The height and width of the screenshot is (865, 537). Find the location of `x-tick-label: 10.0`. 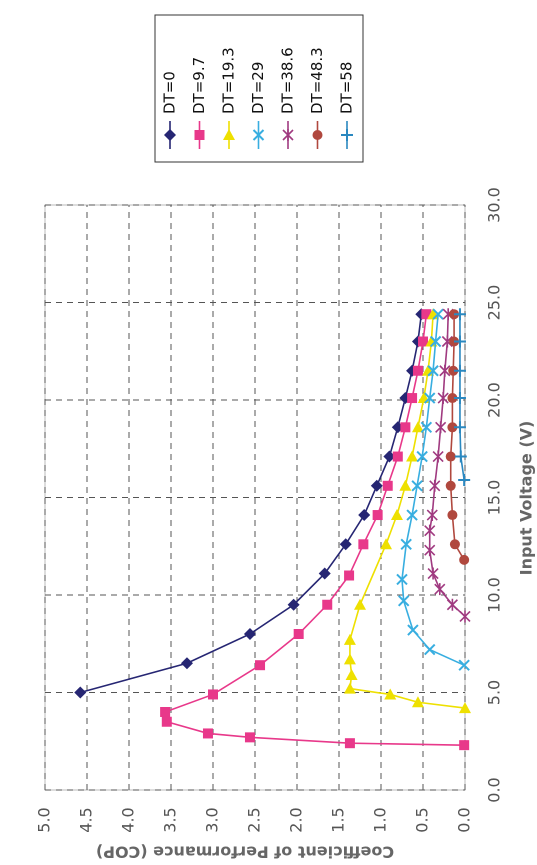

x-tick-label: 10.0 is located at coordinates (494, 595).